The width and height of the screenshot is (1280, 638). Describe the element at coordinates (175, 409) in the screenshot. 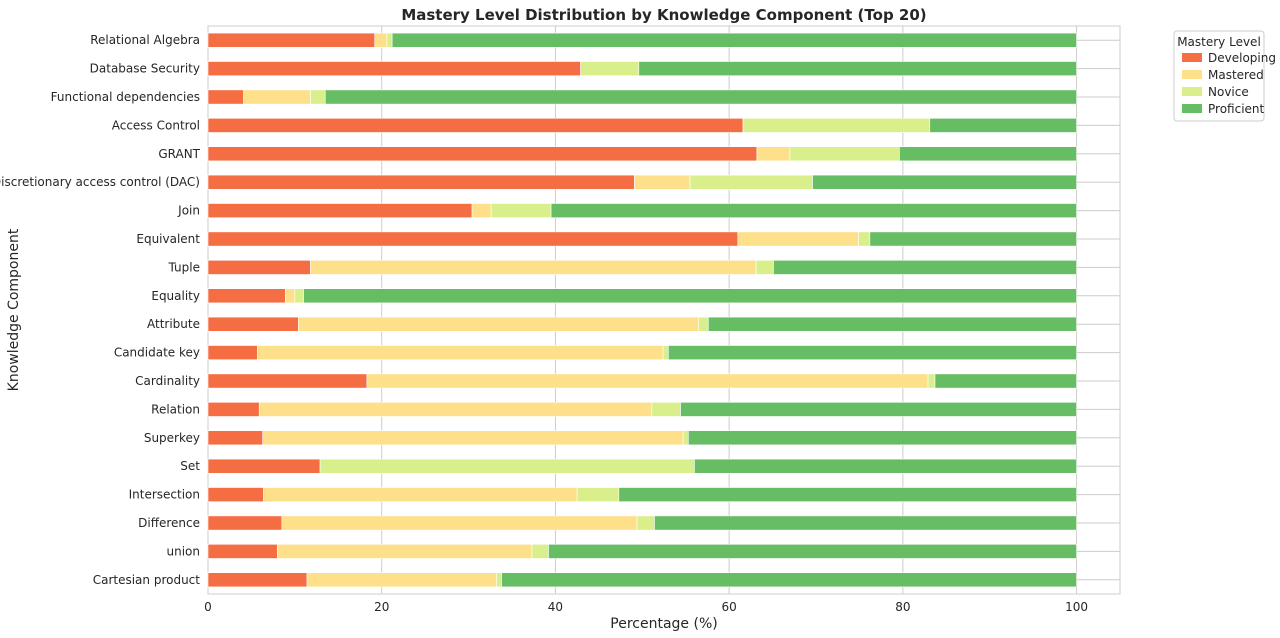

I see `y-tick-label: Relation` at that location.